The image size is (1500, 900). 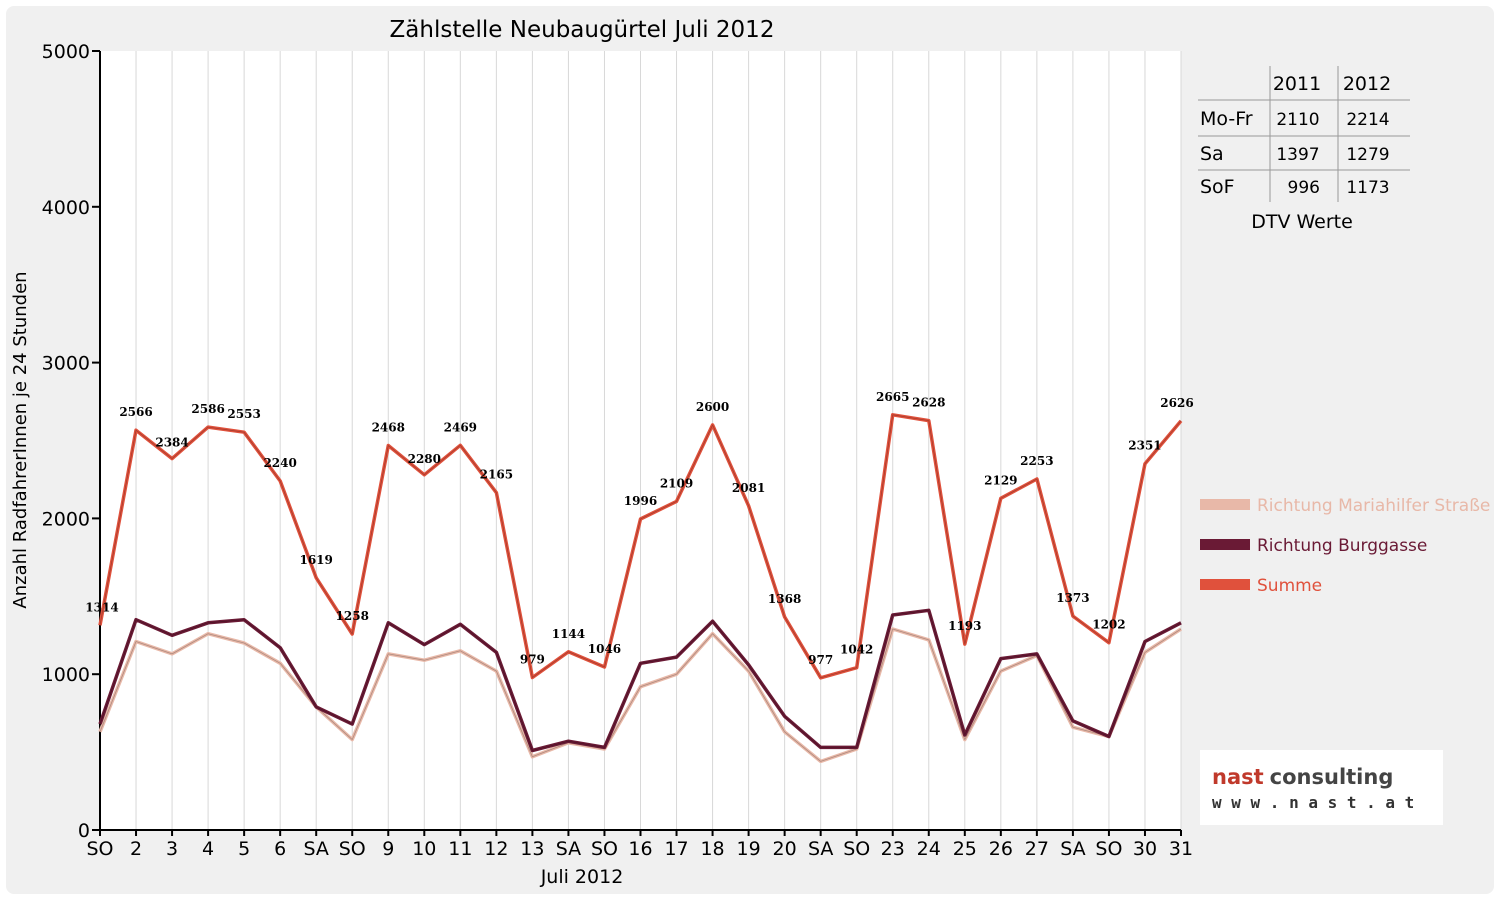 I want to click on dtv-cell: 2110, so click(x=1297, y=120).